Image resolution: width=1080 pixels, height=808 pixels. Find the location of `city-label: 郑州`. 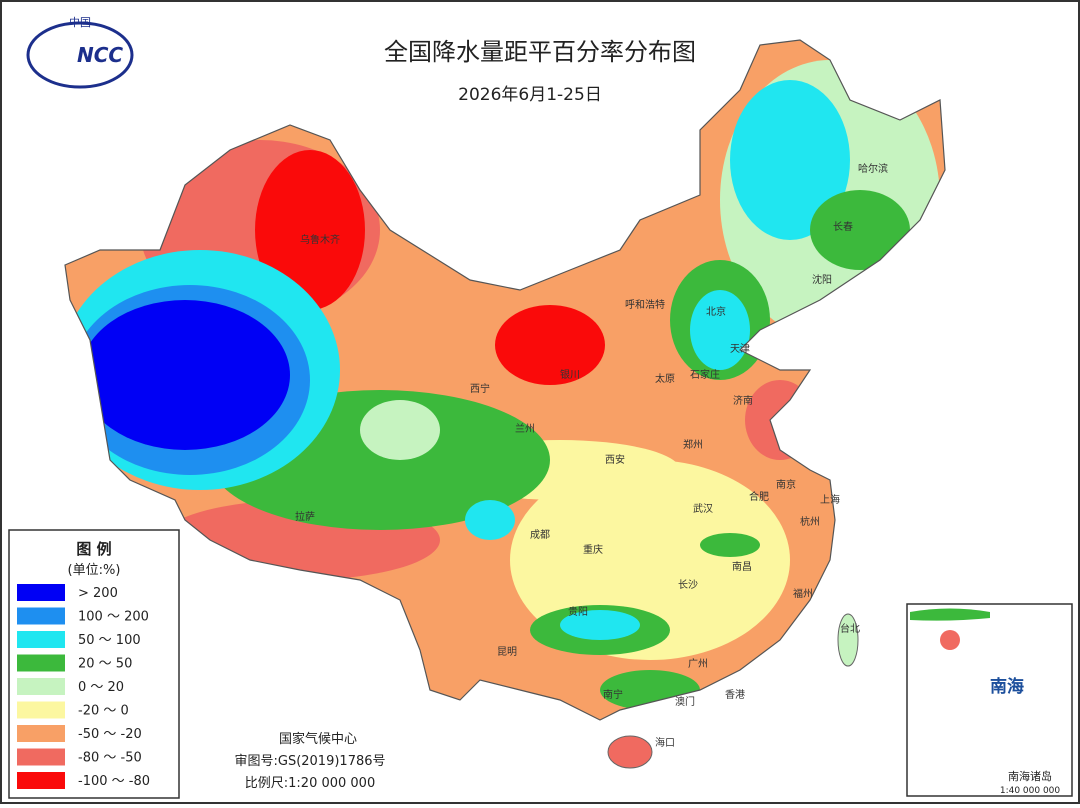

city-label: 郑州 is located at coordinates (693, 444).